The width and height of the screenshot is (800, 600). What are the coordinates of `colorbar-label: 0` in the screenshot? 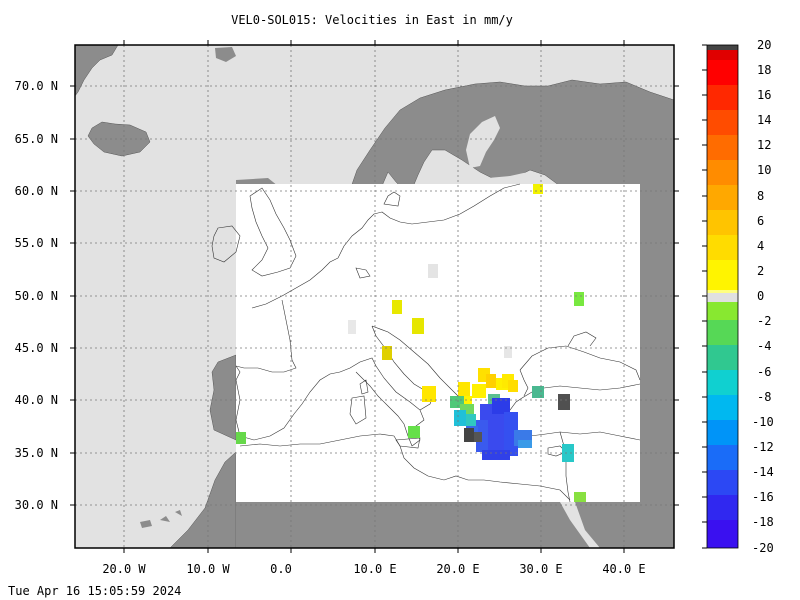 It's located at (760, 296).